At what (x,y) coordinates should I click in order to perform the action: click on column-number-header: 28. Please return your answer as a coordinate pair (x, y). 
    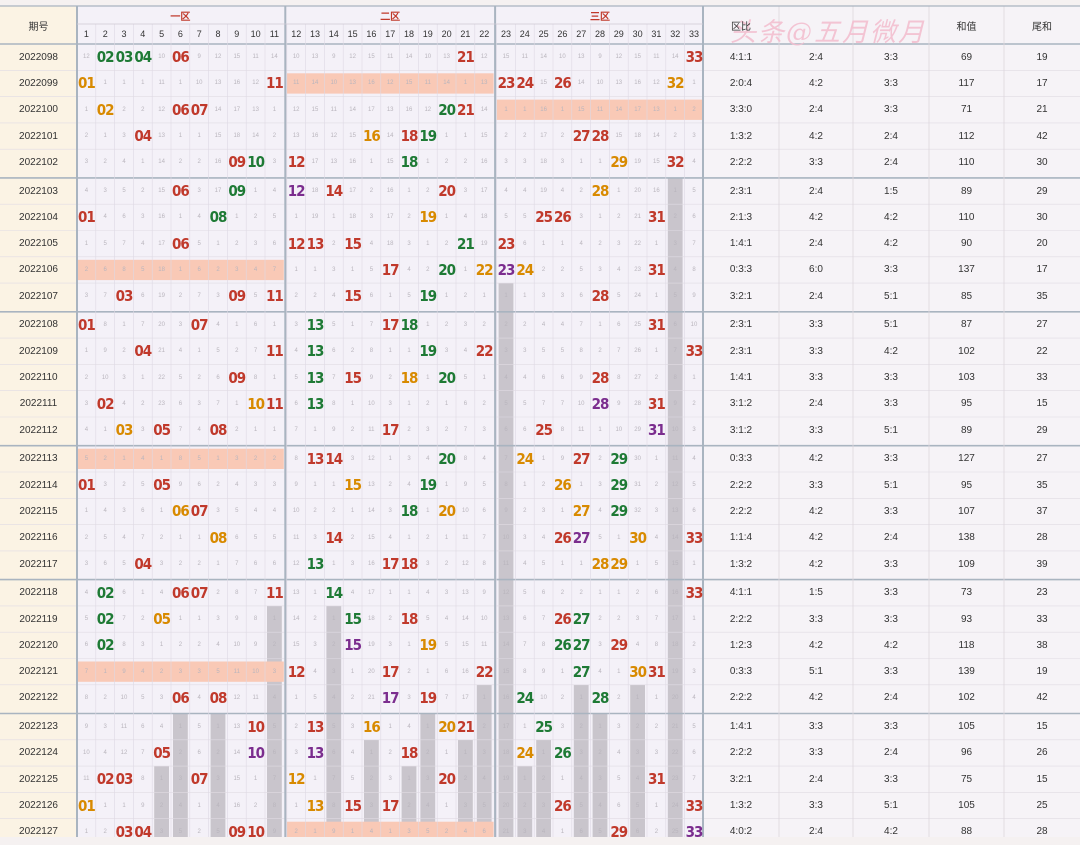
    Looking at the image, I should click on (599, 34).